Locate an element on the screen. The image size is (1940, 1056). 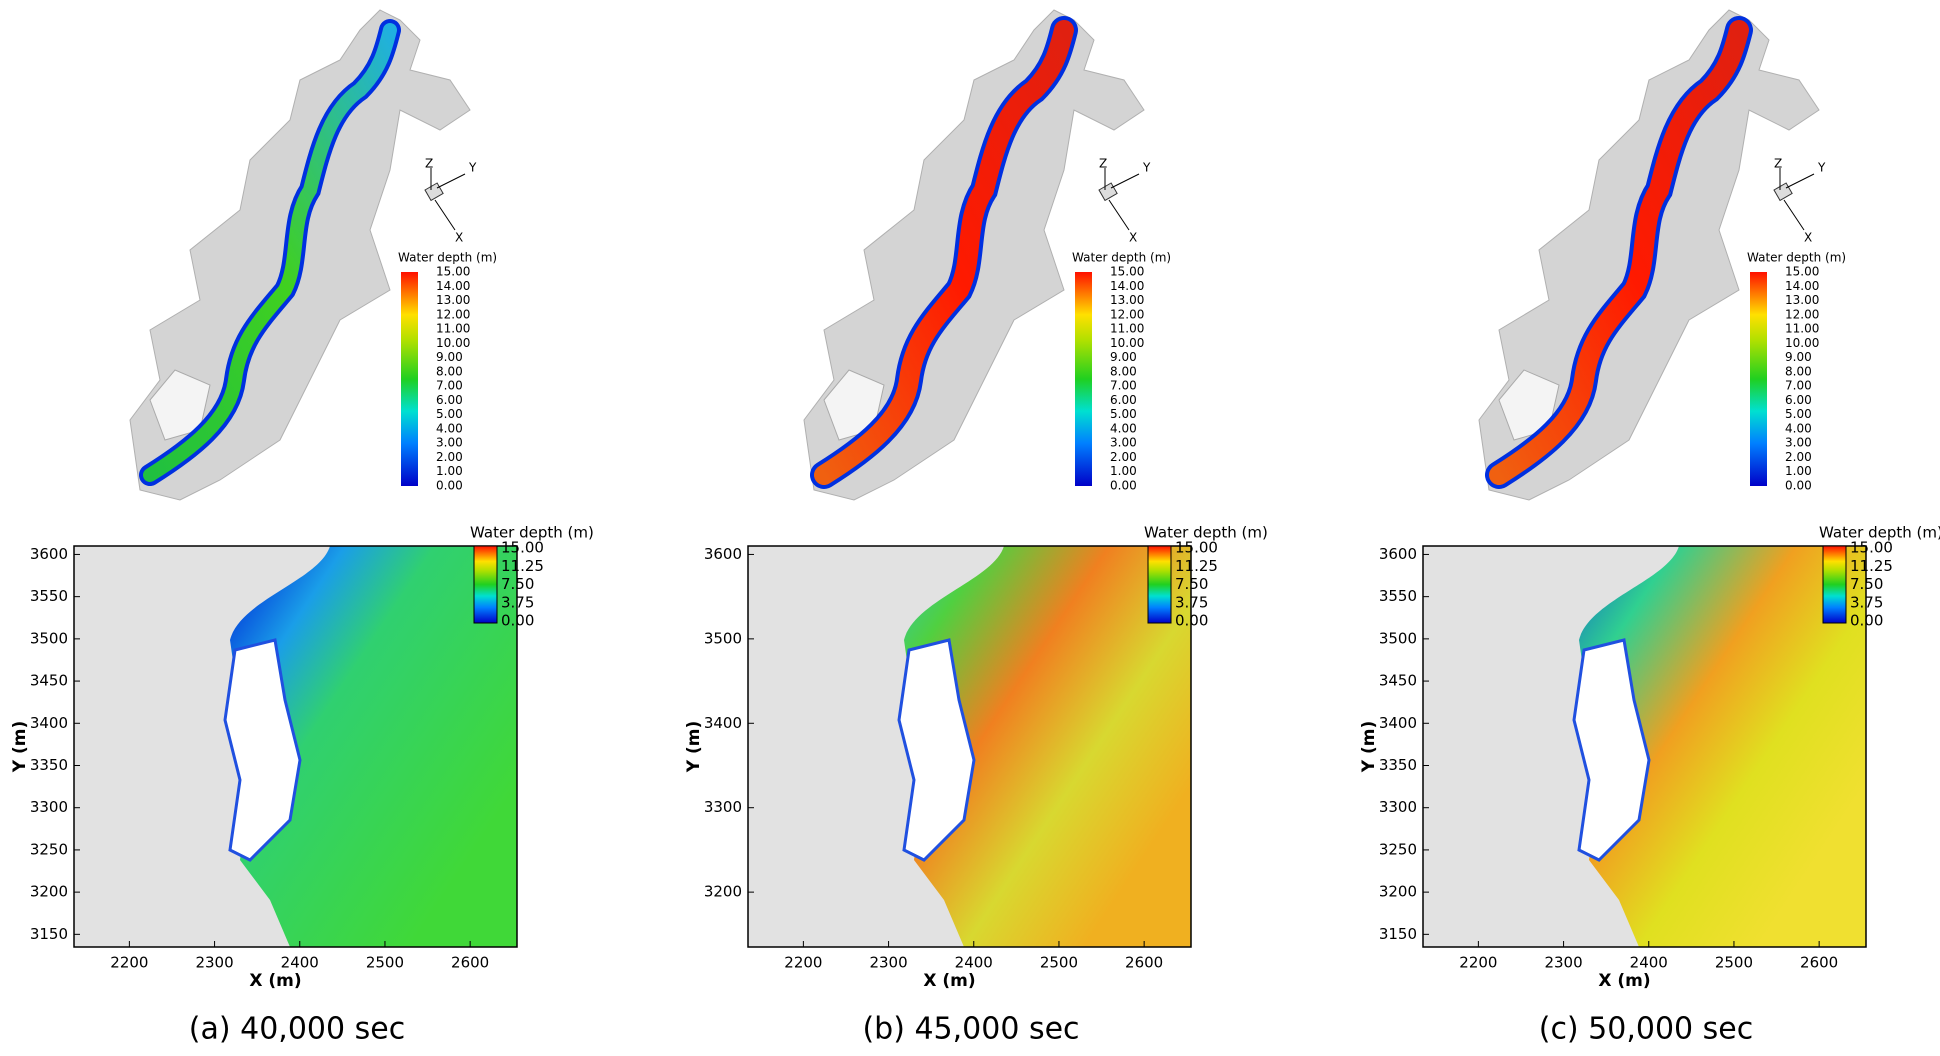
legend-title: Water depth (m) is located at coordinates (1206, 533).